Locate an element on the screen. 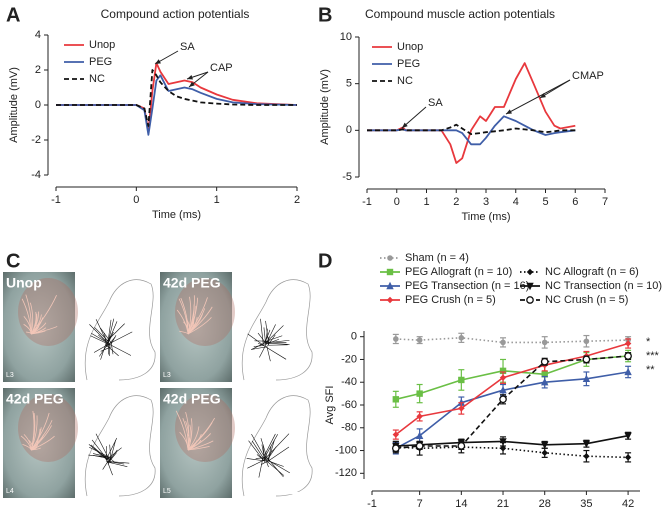  y-tick-label: 2 is located at coordinates (38, 70).